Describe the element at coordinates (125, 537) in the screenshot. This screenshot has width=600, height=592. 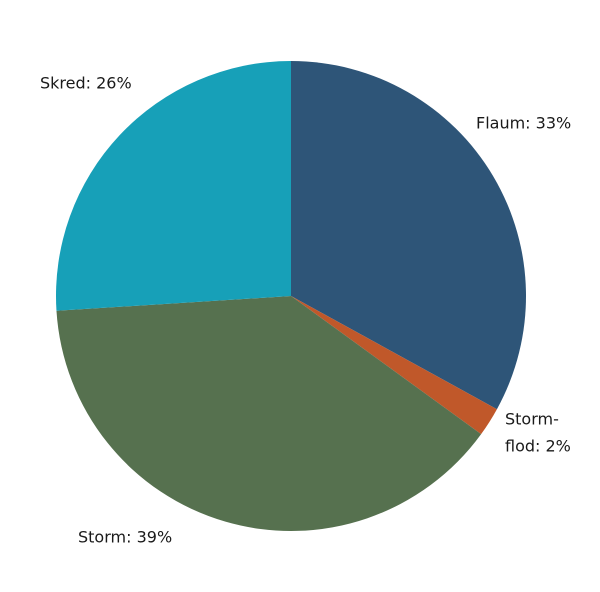
I see `slice-label: Storm: 39%` at that location.